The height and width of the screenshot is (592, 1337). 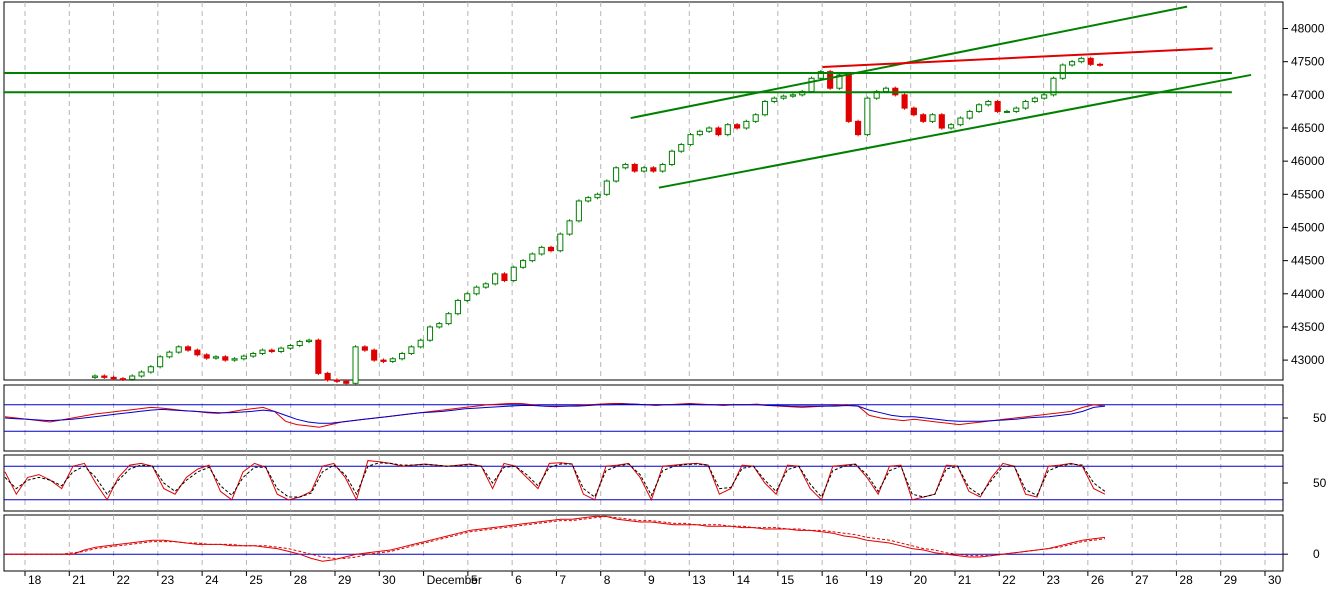 I want to click on y-tick-label: 43000, so click(x=1308, y=360).